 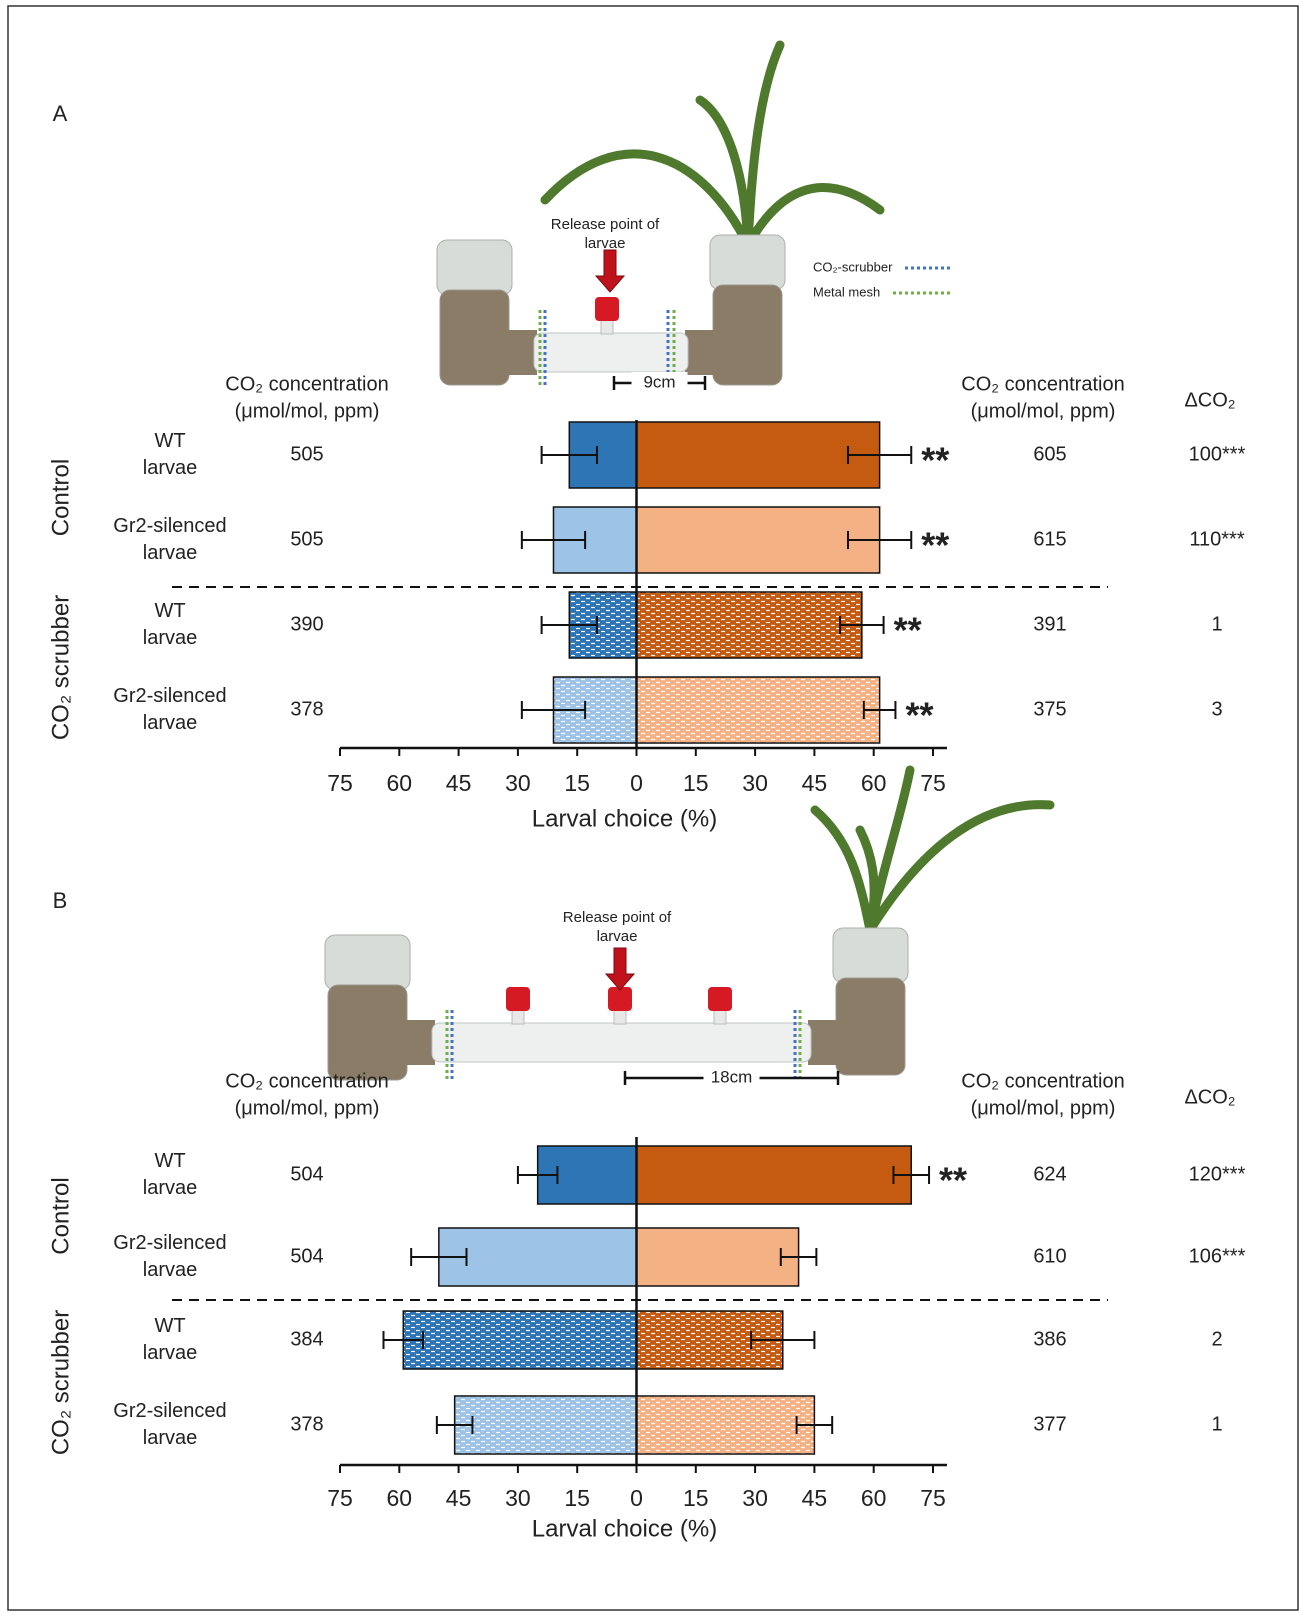 What do you see at coordinates (1049, 1339) in the screenshot?
I see `right-ppm: 386` at bounding box center [1049, 1339].